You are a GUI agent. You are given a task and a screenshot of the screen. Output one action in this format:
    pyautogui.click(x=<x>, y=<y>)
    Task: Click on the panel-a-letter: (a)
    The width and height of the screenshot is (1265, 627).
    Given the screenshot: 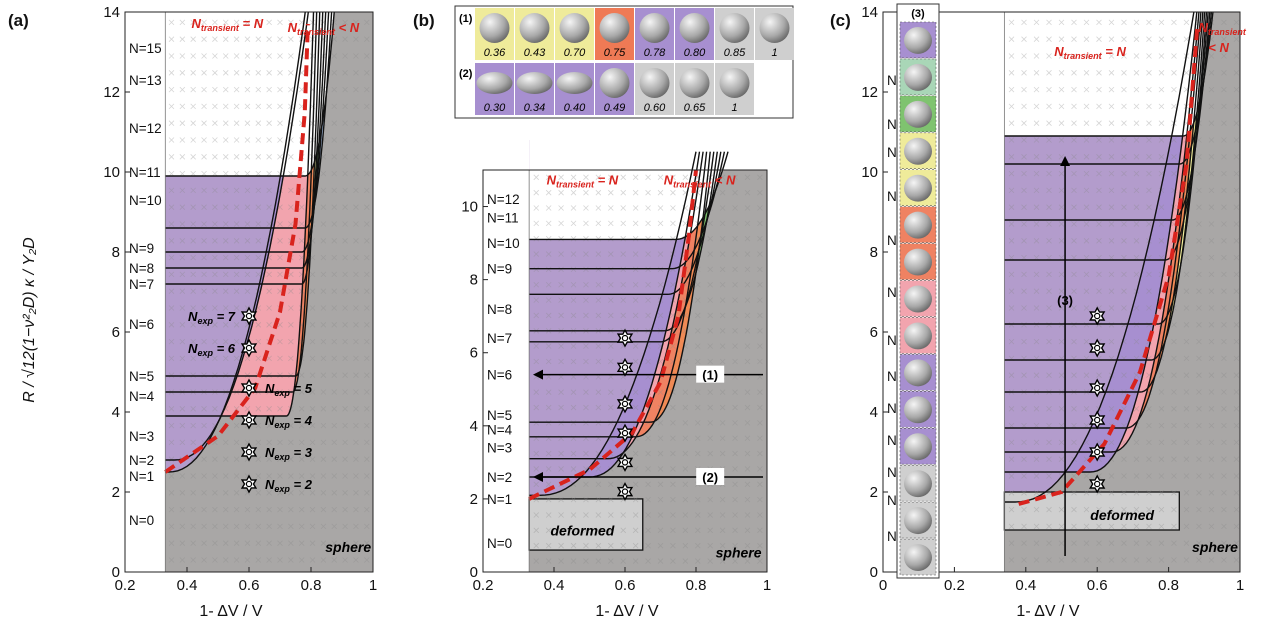 What is the action you would take?
    pyautogui.click(x=18, y=20)
    